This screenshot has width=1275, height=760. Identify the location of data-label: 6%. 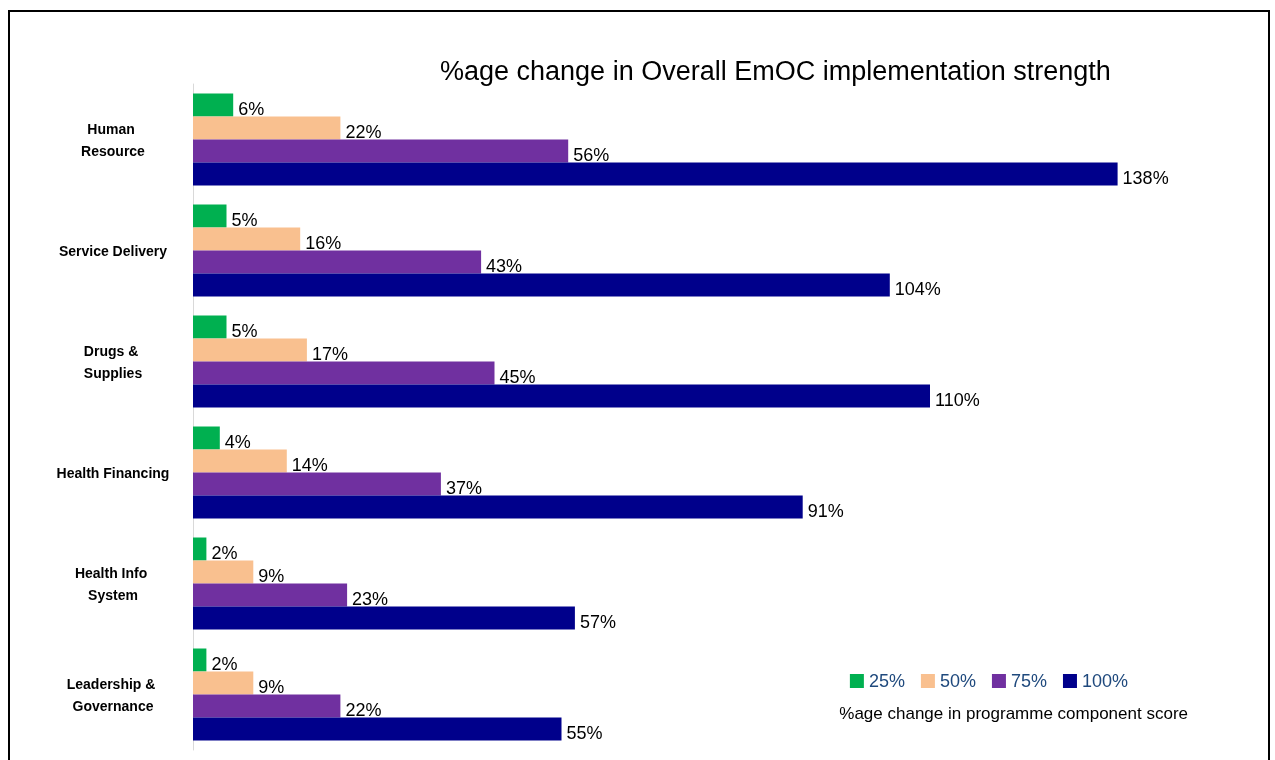
(251, 109).